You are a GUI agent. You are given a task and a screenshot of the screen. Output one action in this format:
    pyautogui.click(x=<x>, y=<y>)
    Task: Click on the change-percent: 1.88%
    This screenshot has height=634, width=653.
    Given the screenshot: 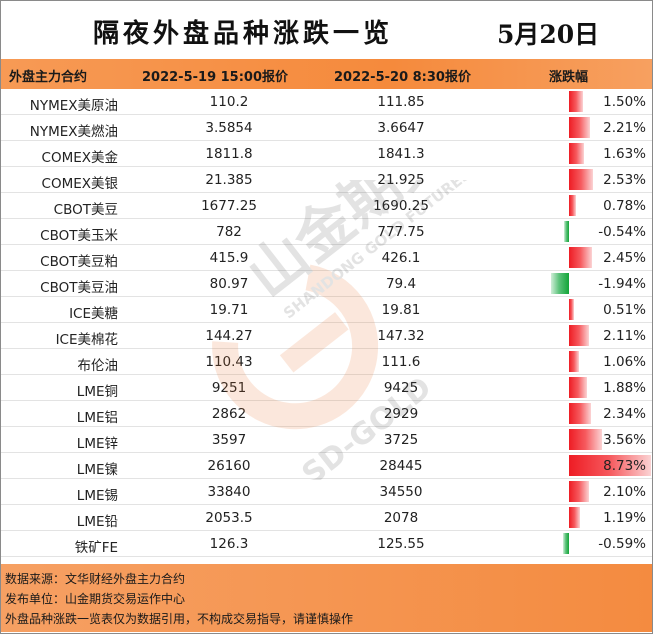 What is the action you would take?
    pyautogui.click(x=624, y=388)
    